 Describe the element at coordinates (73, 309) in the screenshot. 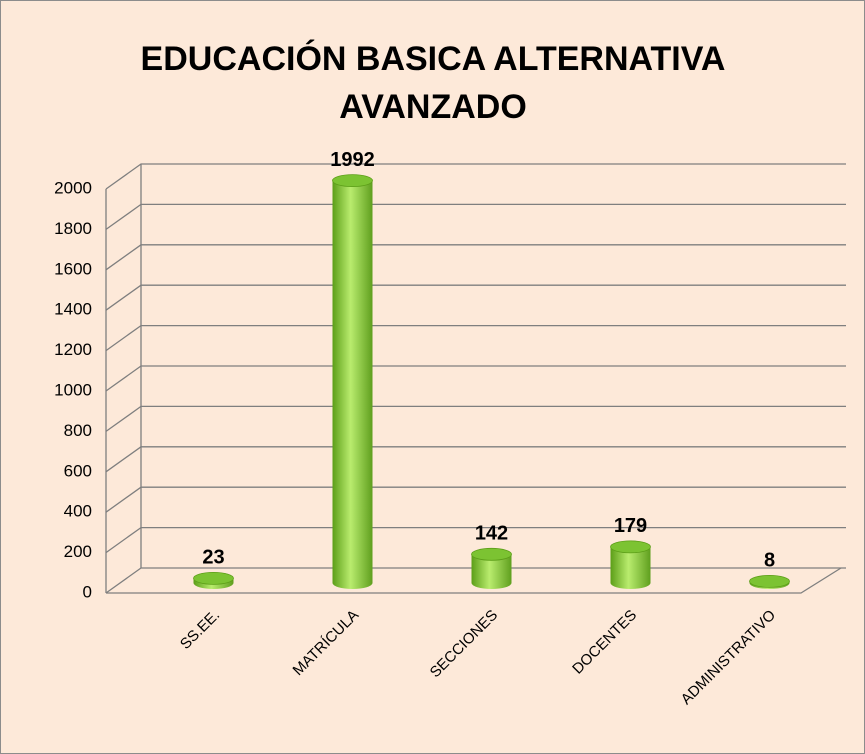

I see `y-tick-label: 1400` at that location.